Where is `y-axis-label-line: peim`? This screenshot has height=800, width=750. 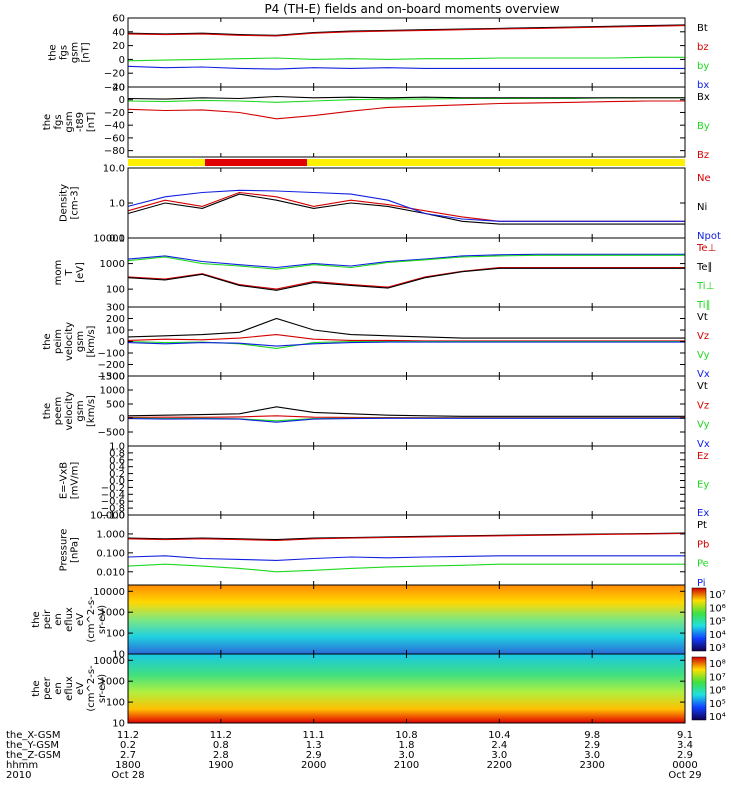
y-axis-label-line: peim is located at coordinates (58, 341).